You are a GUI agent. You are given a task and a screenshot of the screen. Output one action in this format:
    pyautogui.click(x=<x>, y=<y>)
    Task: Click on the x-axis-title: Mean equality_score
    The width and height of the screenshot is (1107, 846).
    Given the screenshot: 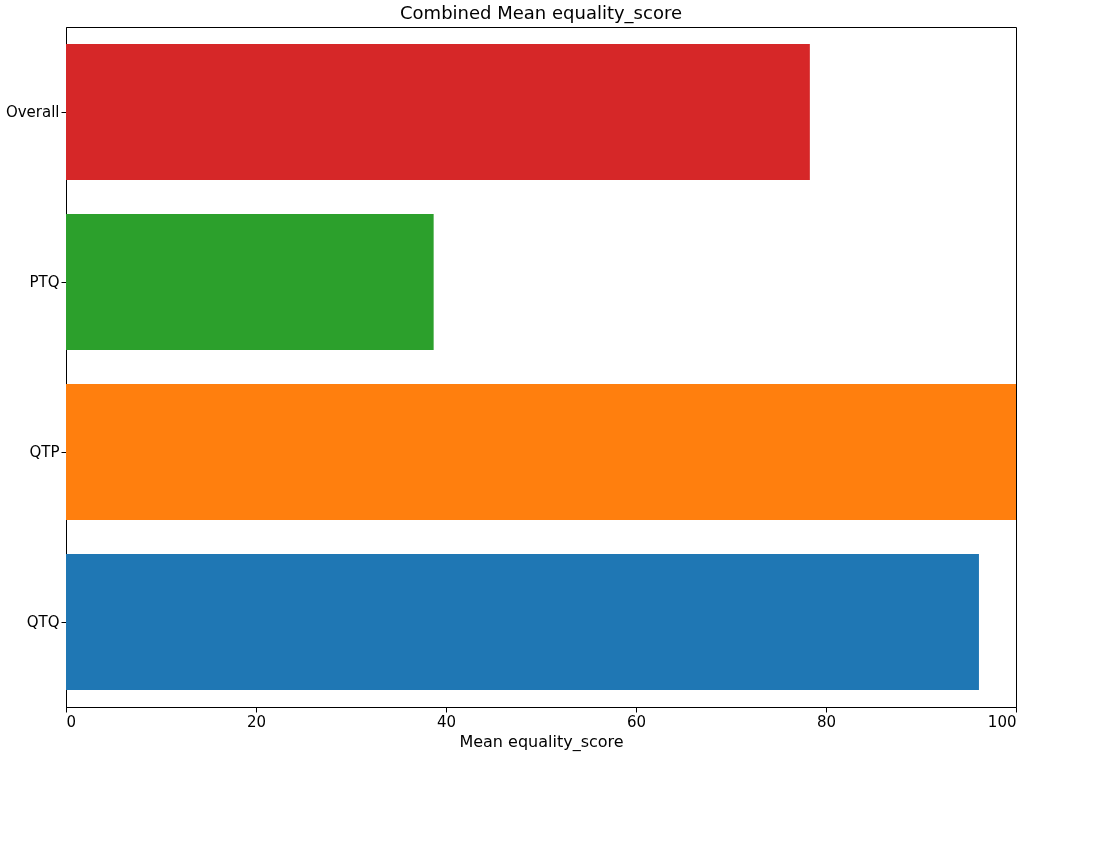 What is the action you would take?
    pyautogui.click(x=541, y=741)
    